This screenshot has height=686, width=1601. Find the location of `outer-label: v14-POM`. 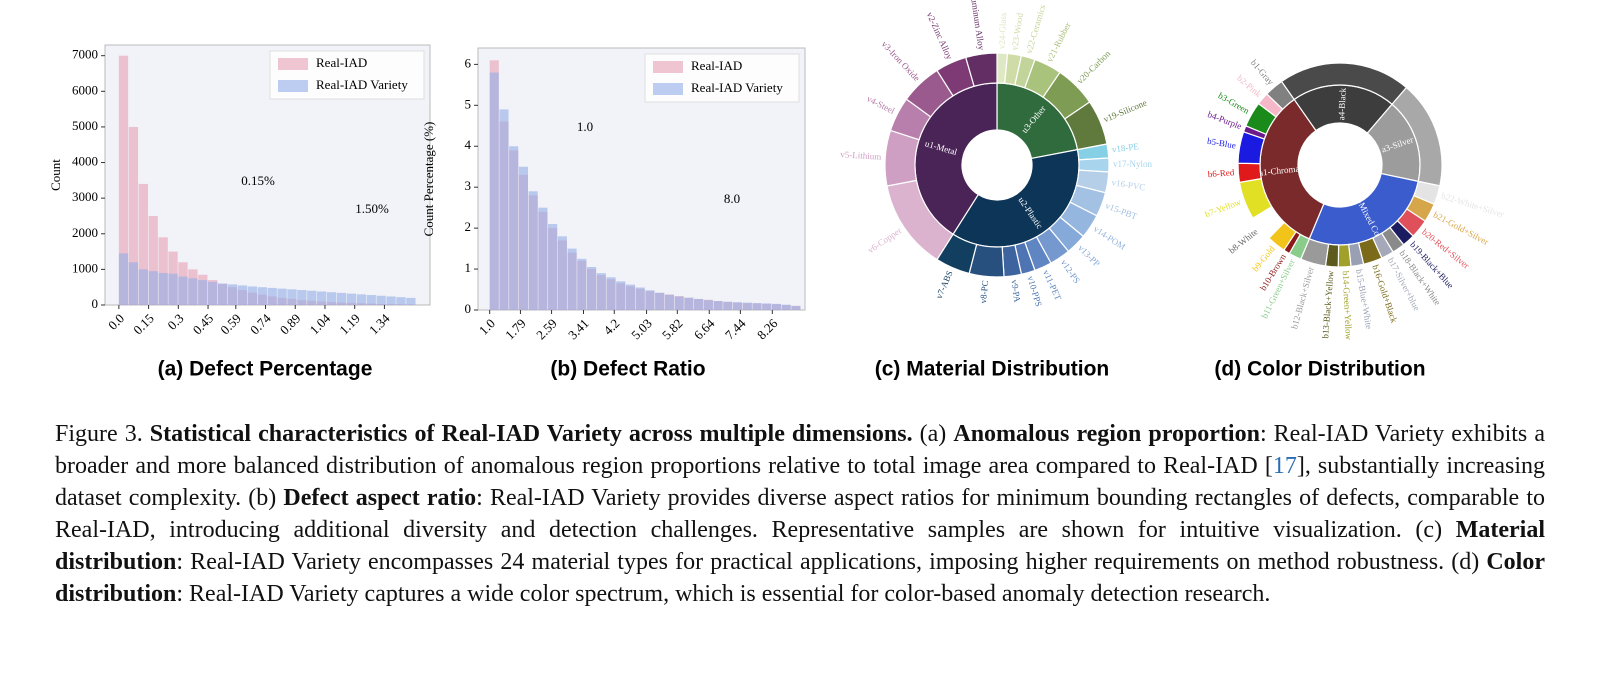

outer-label: v14-POM is located at coordinates (1110, 238).